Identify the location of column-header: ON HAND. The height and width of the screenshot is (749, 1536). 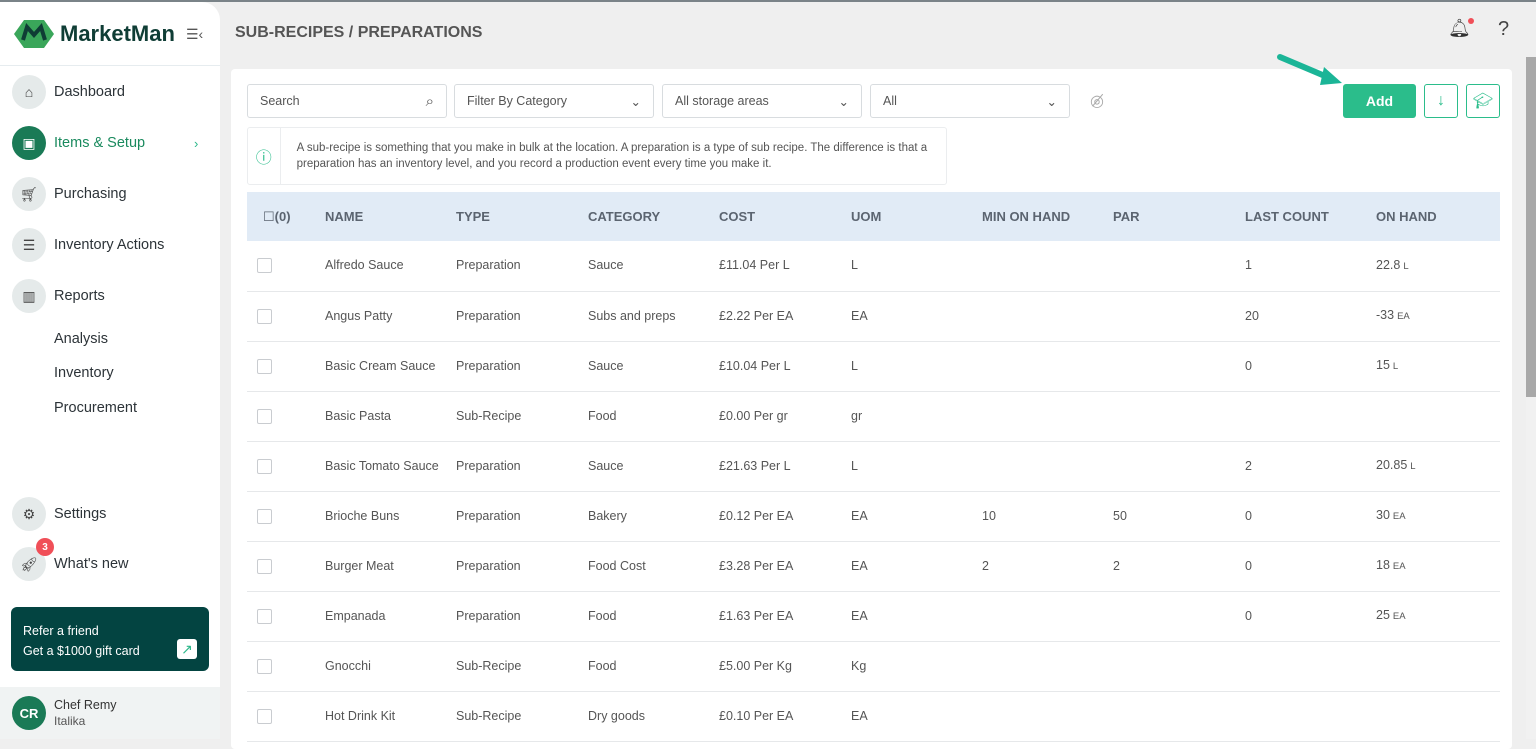
(1406, 216).